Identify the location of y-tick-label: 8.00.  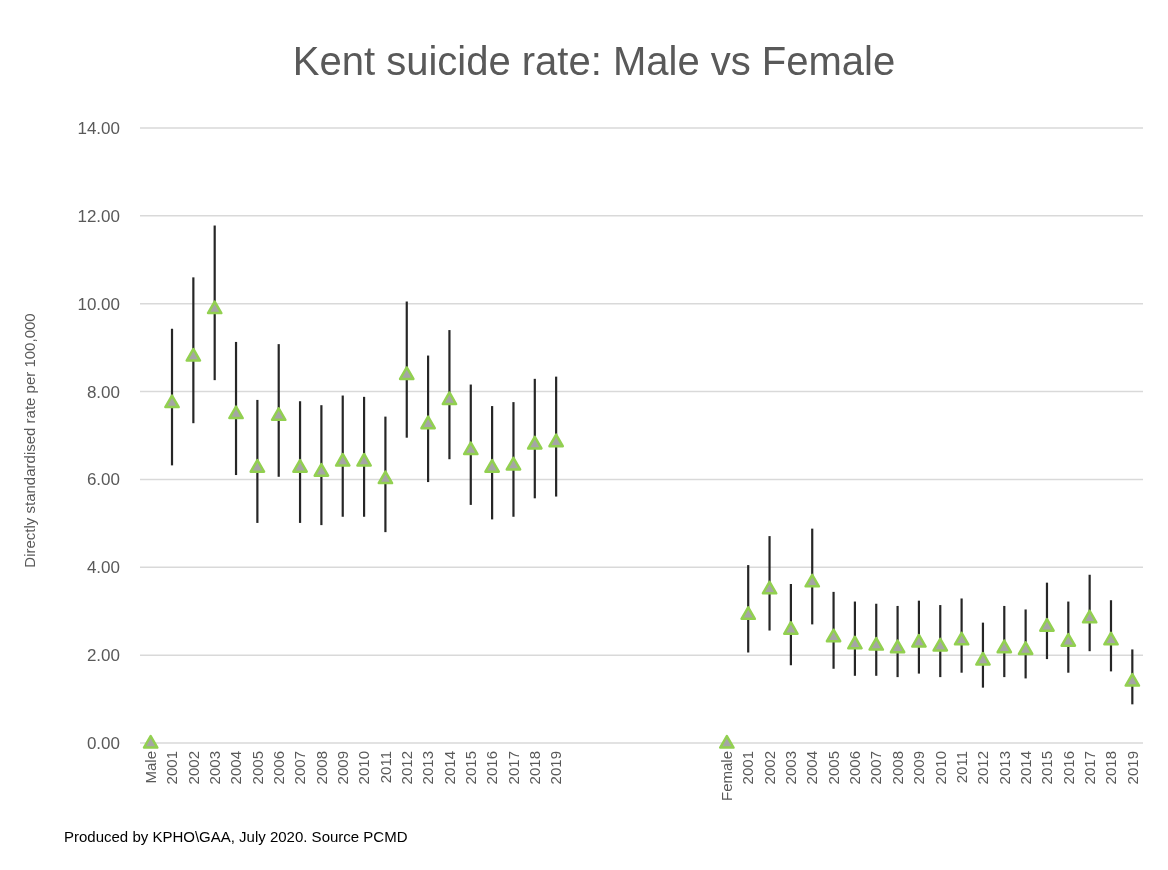
(103, 392).